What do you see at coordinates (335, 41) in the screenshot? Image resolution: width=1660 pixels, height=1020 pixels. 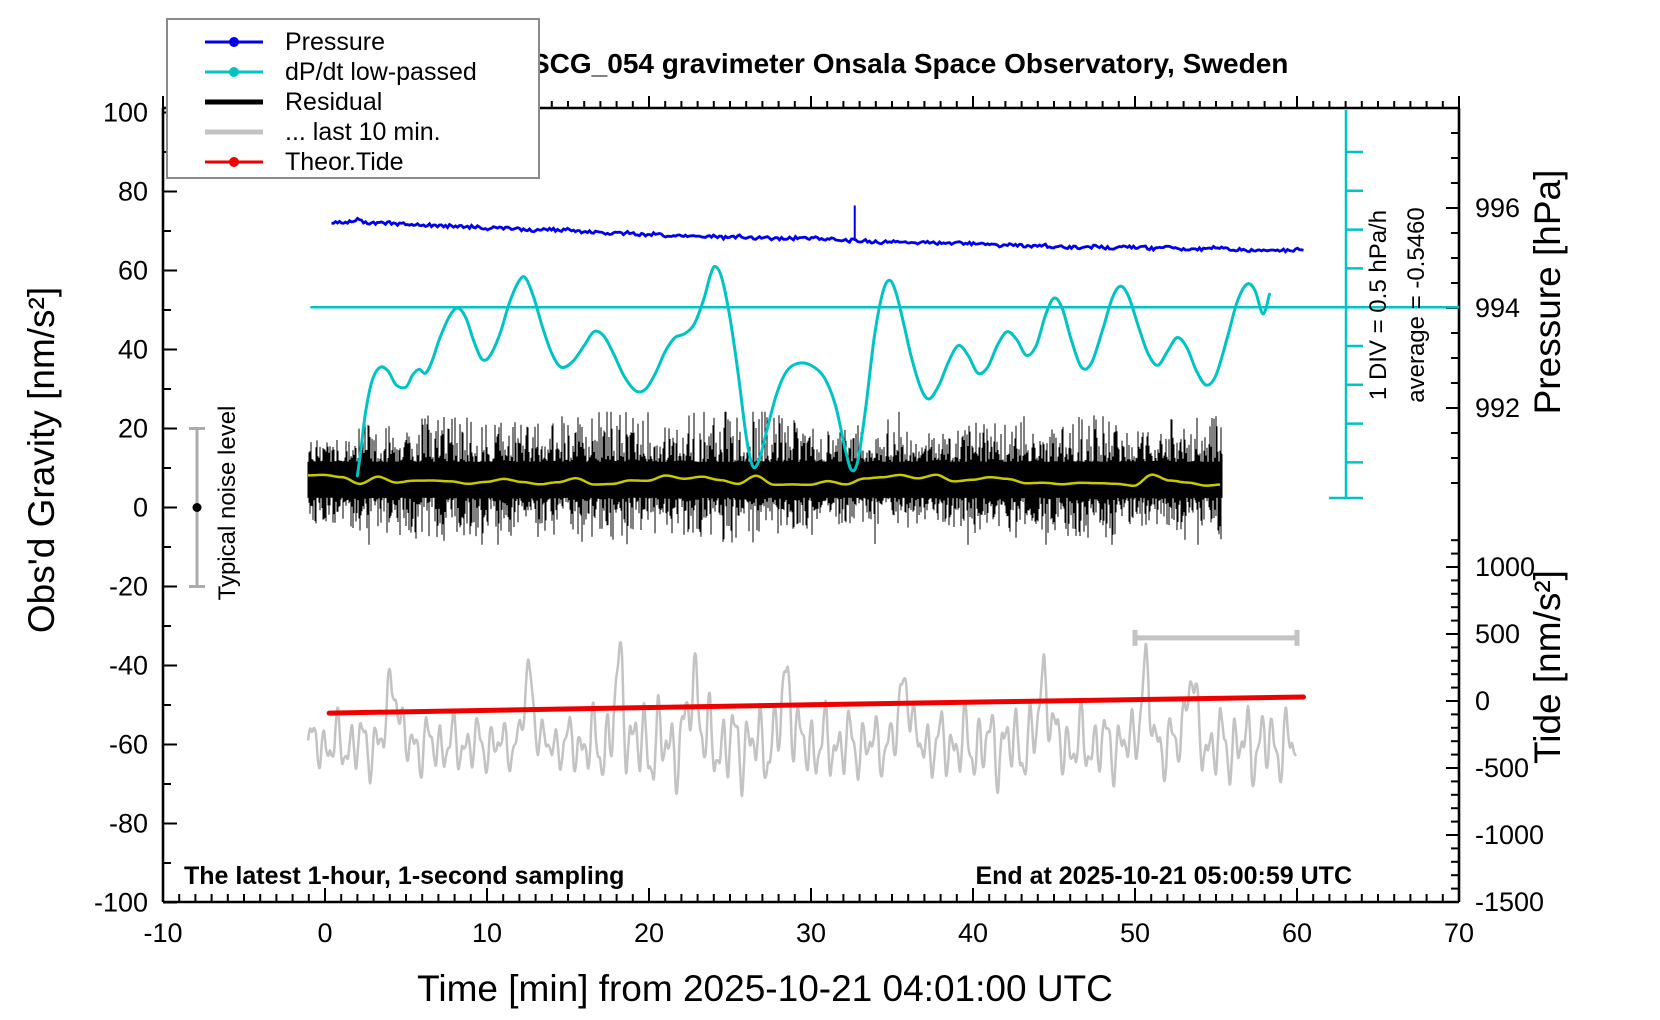 I see `legend-label: Pressure` at bounding box center [335, 41].